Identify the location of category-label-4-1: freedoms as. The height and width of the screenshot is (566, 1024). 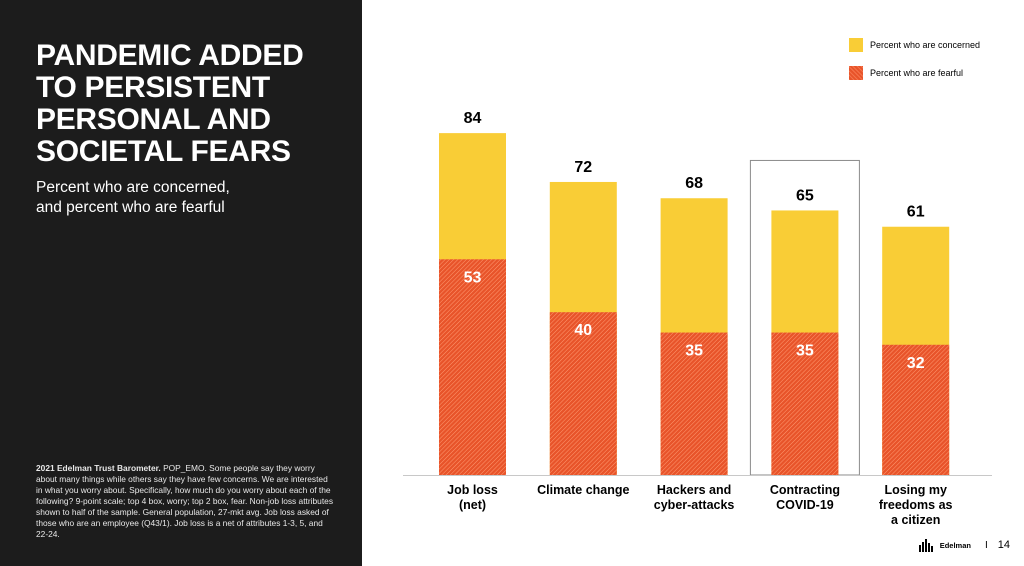
(916, 505).